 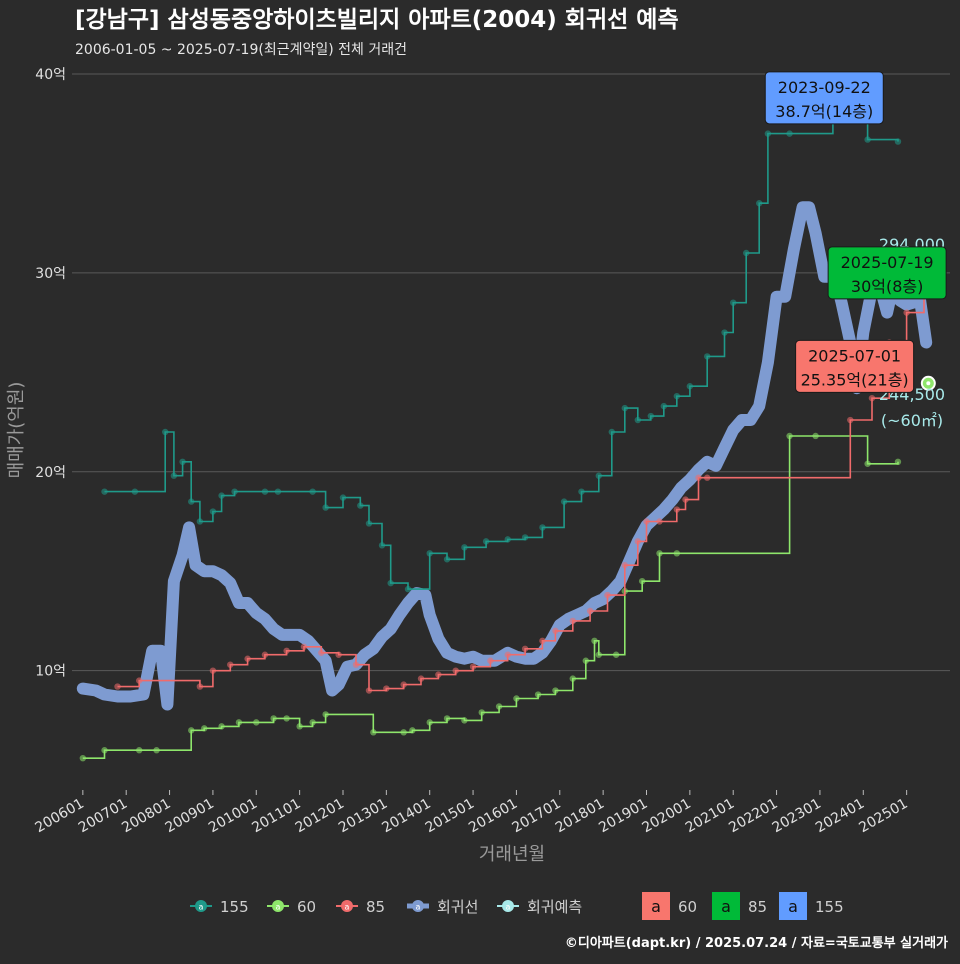 I want to click on x-tick-label: 202001, so click(x=667, y=816).